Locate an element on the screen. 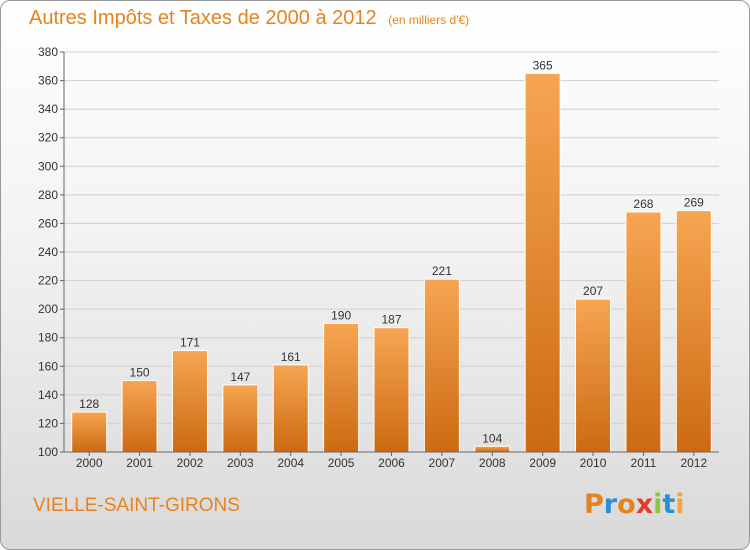 This screenshot has height=550, width=750. bar-2004 is located at coordinates (290, 408).